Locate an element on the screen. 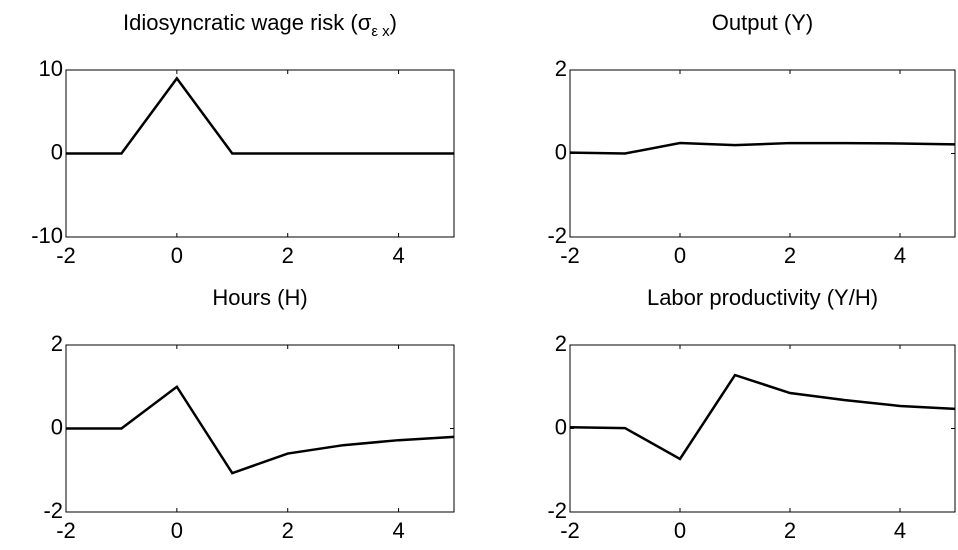 Image resolution: width=958 pixels, height=550 pixels. panel-title: Labor productivity (Y/H) is located at coordinates (762, 297).